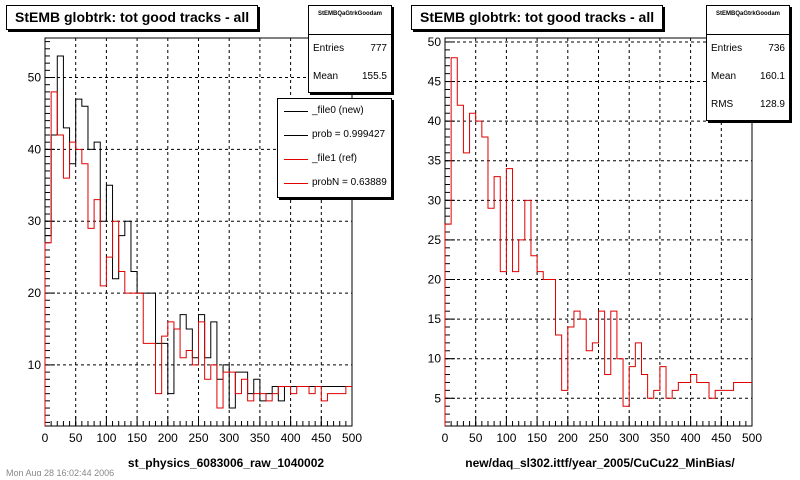 This screenshot has height=480, width=800. What do you see at coordinates (132, 17) in the screenshot?
I see `left-chart-title: StEMB globtrk: tot good tracks - all` at bounding box center [132, 17].